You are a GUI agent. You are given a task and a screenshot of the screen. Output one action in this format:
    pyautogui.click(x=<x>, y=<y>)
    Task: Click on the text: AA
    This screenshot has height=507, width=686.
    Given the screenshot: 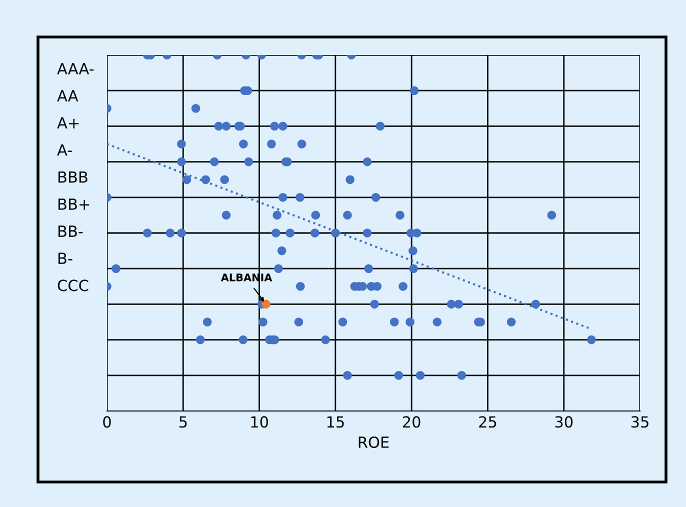 What is the action you would take?
    pyautogui.click(x=67, y=96)
    